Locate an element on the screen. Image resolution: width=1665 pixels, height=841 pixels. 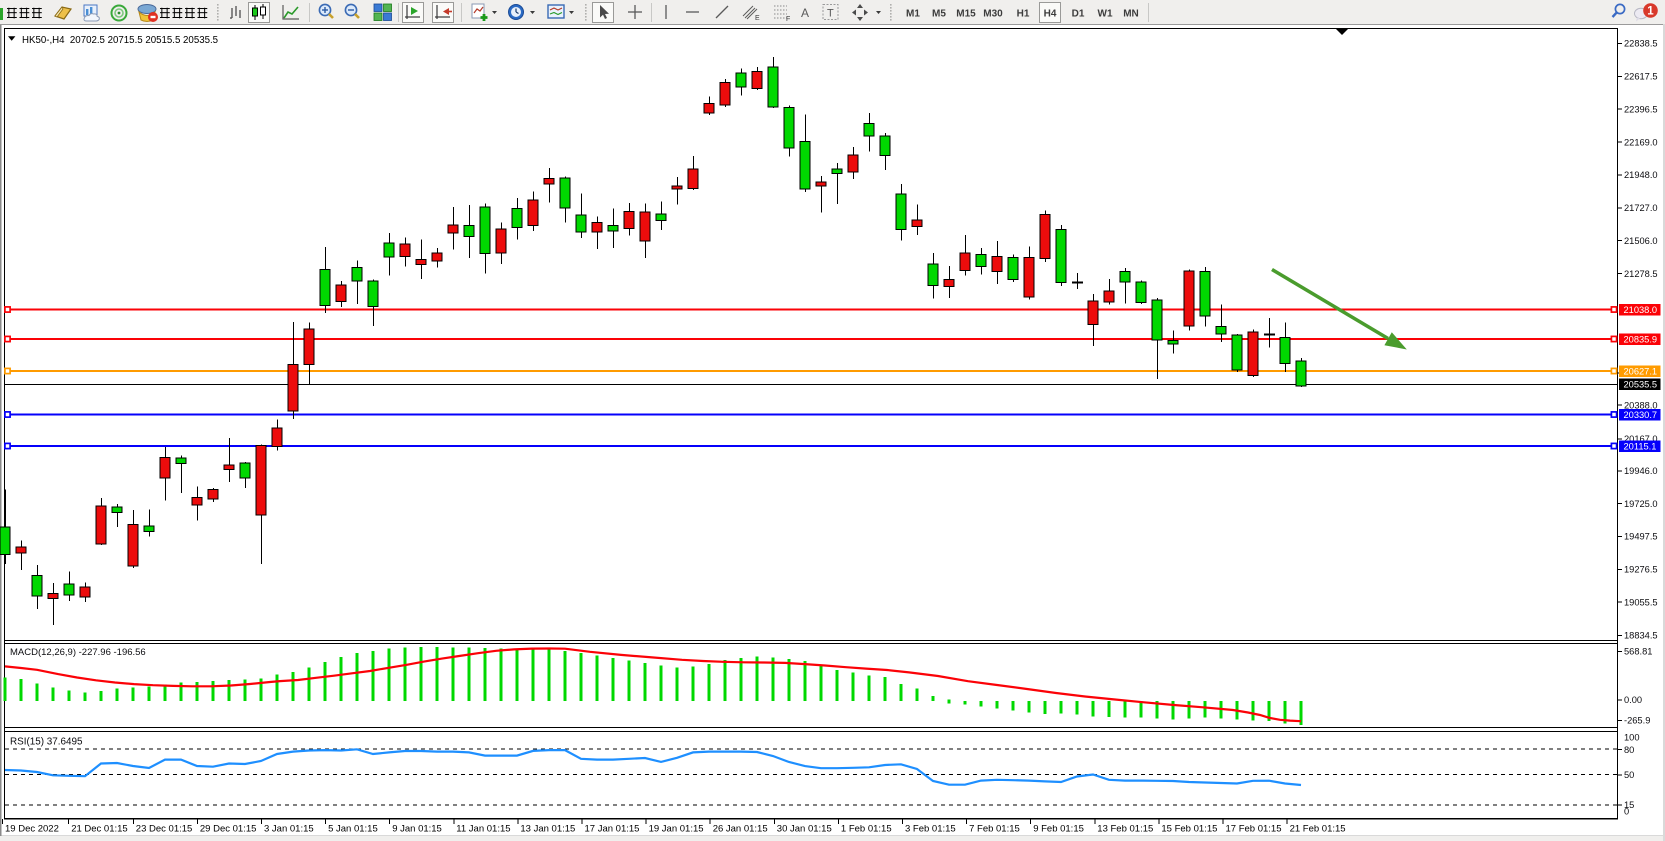
svg-text: 20388.0 is located at coordinates (1641, 405).